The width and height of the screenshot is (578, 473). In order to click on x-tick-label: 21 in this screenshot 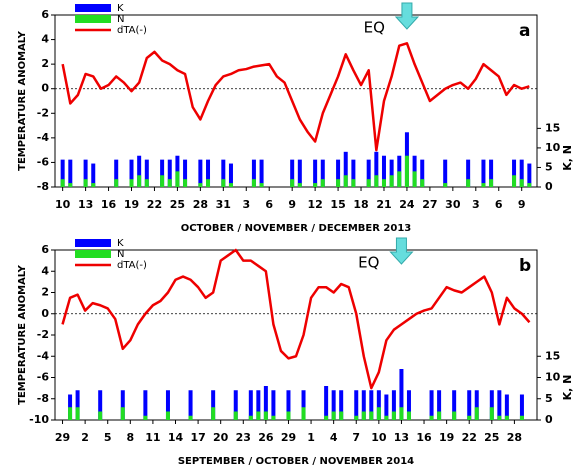, I will do `click(383, 204)`.